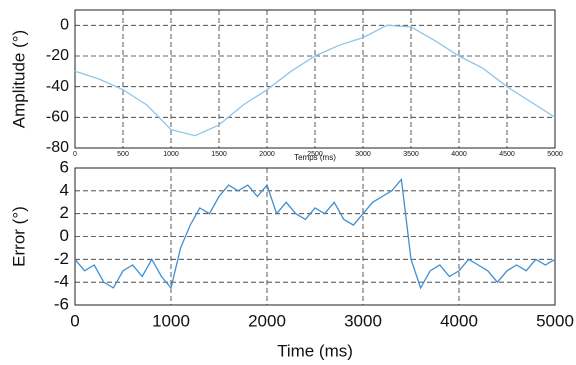 Image resolution: width=576 pixels, height=365 pixels. What do you see at coordinates (64, 189) in the screenshot?
I see `y-tick-label: 4` at bounding box center [64, 189].